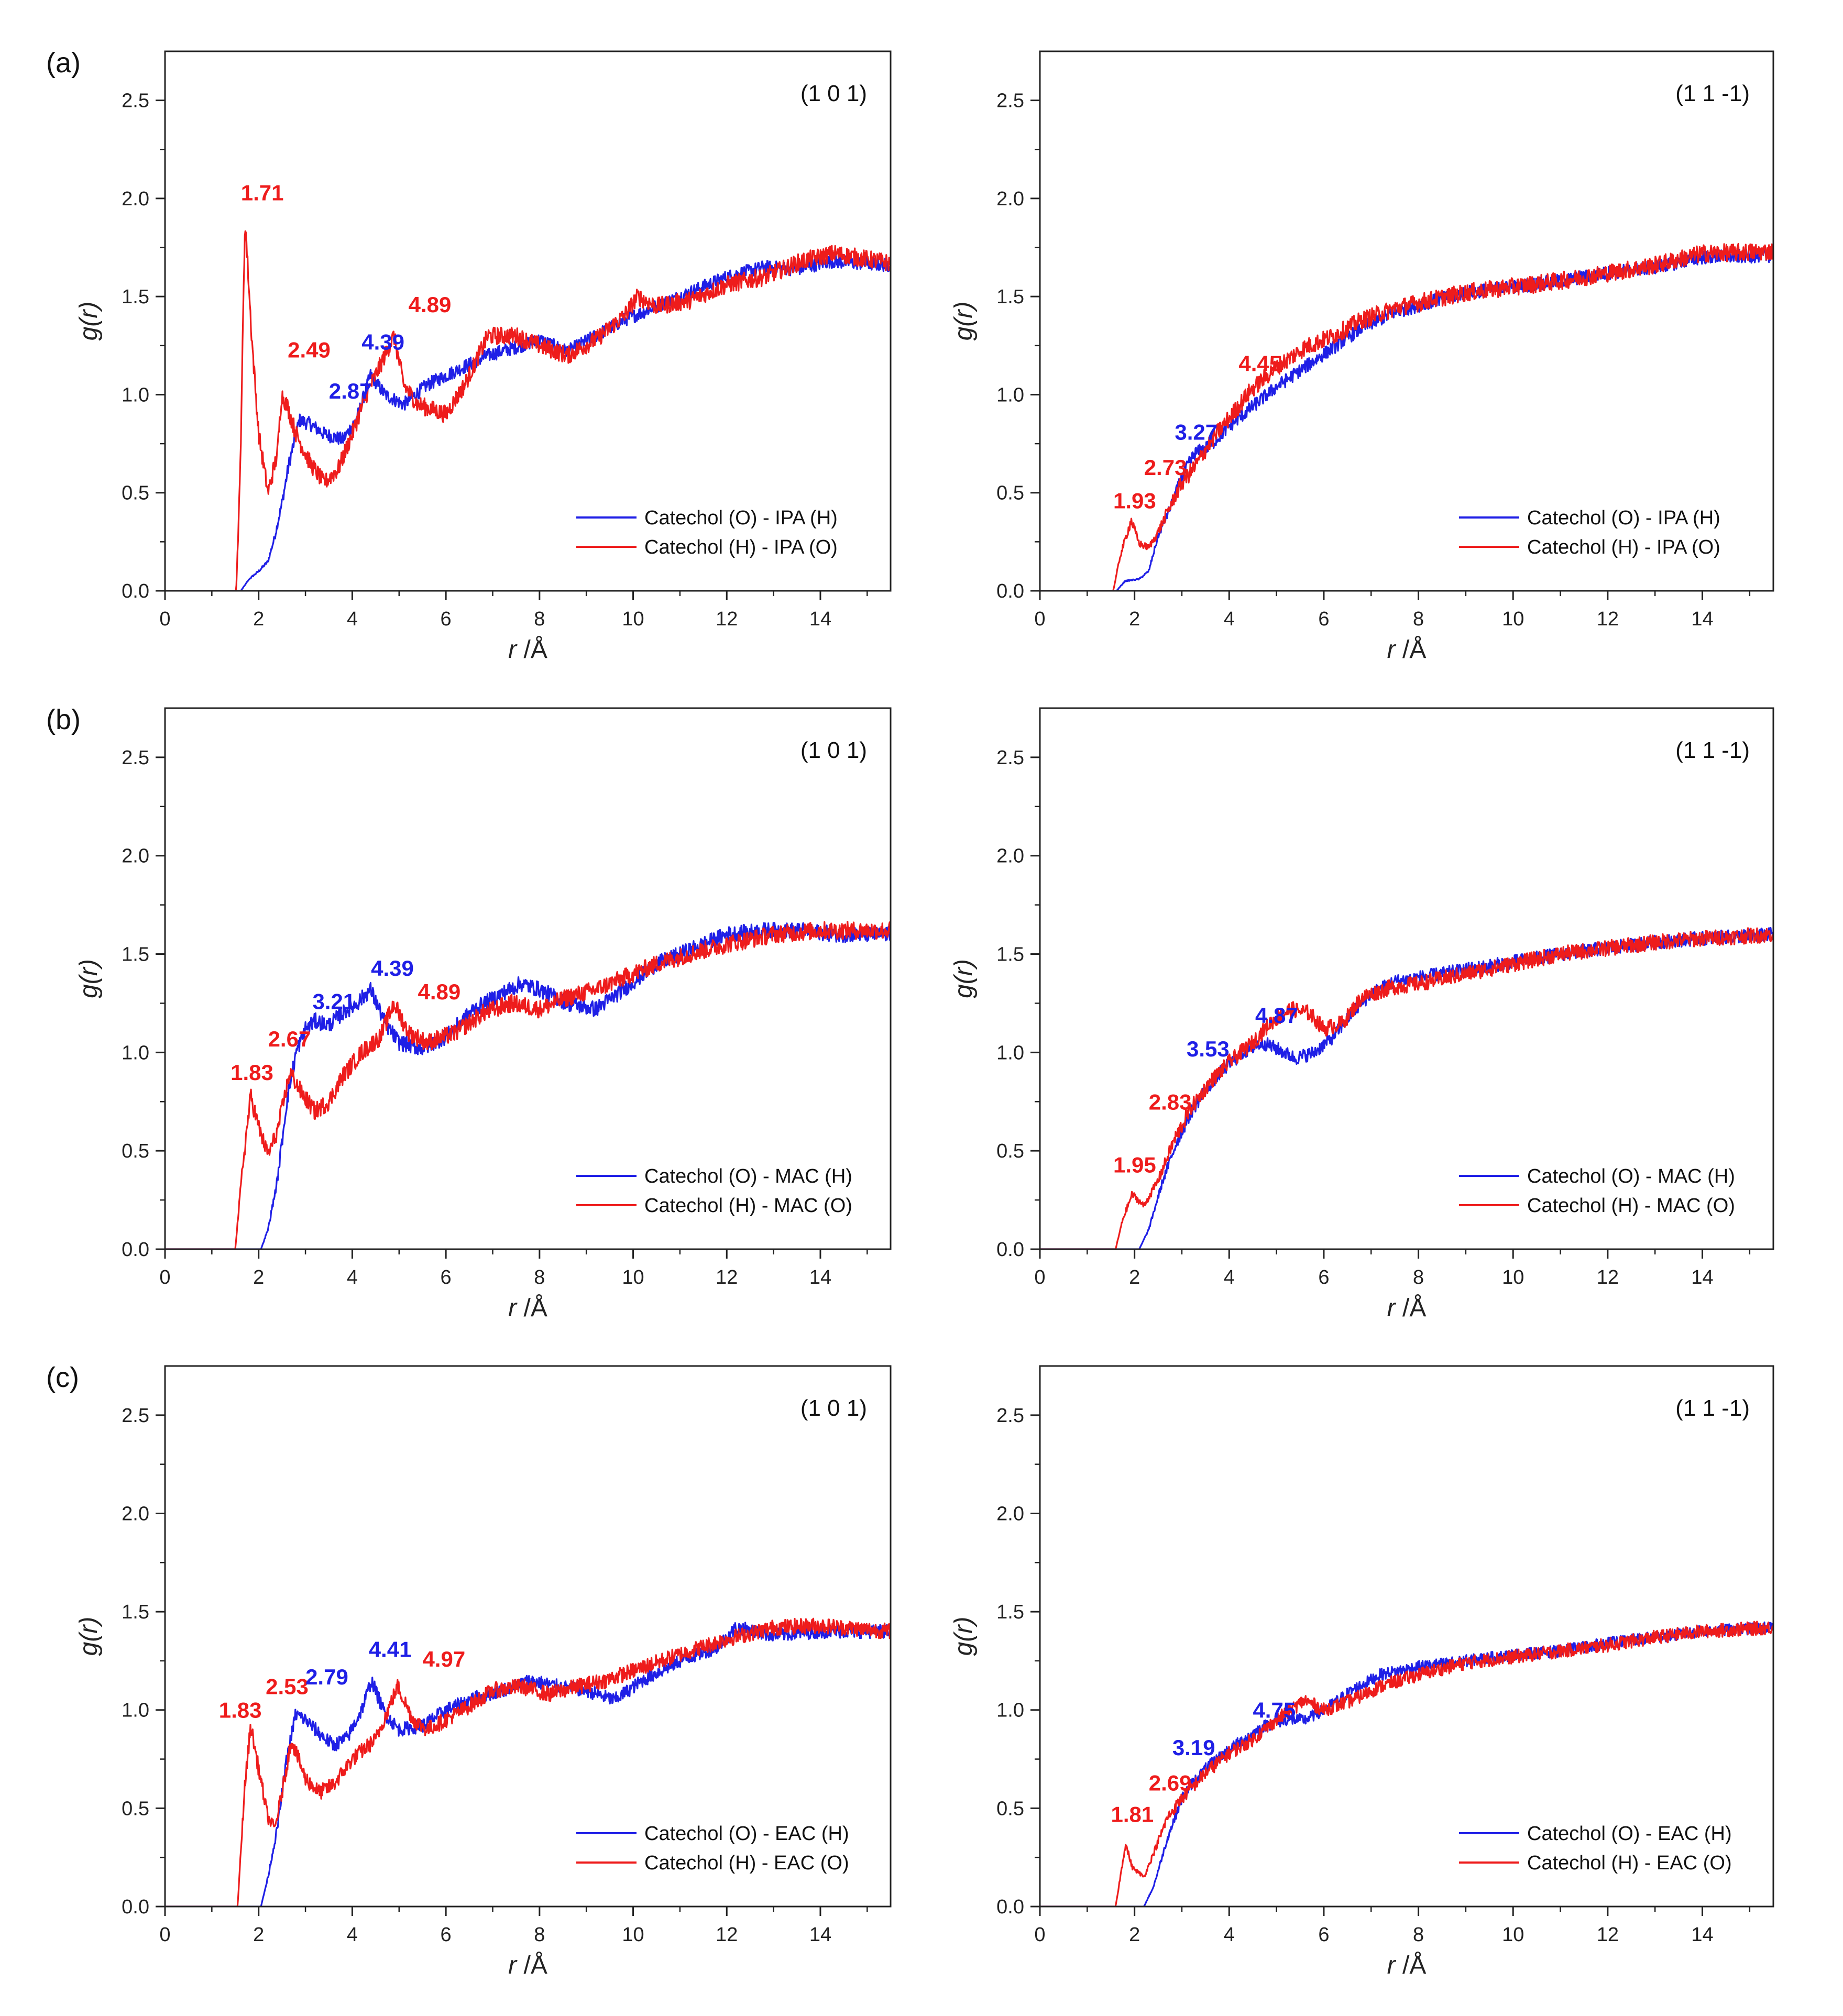 The width and height of the screenshot is (1843, 2016). Describe the element at coordinates (63, 719) in the screenshot. I see `panel-letter: (b)` at that location.